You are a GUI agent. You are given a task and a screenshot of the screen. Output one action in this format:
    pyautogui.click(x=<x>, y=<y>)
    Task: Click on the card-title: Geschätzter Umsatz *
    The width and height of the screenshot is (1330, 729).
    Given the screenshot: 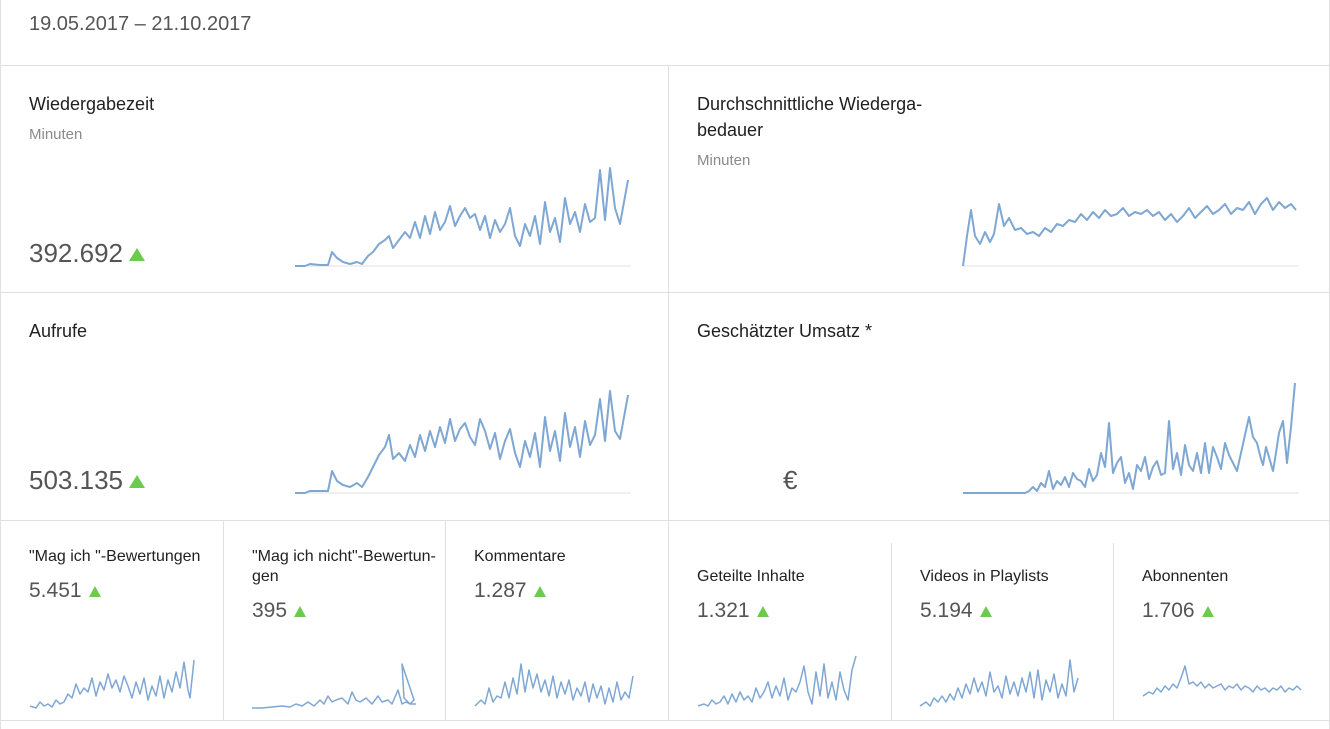 What is the action you would take?
    pyautogui.click(x=785, y=331)
    